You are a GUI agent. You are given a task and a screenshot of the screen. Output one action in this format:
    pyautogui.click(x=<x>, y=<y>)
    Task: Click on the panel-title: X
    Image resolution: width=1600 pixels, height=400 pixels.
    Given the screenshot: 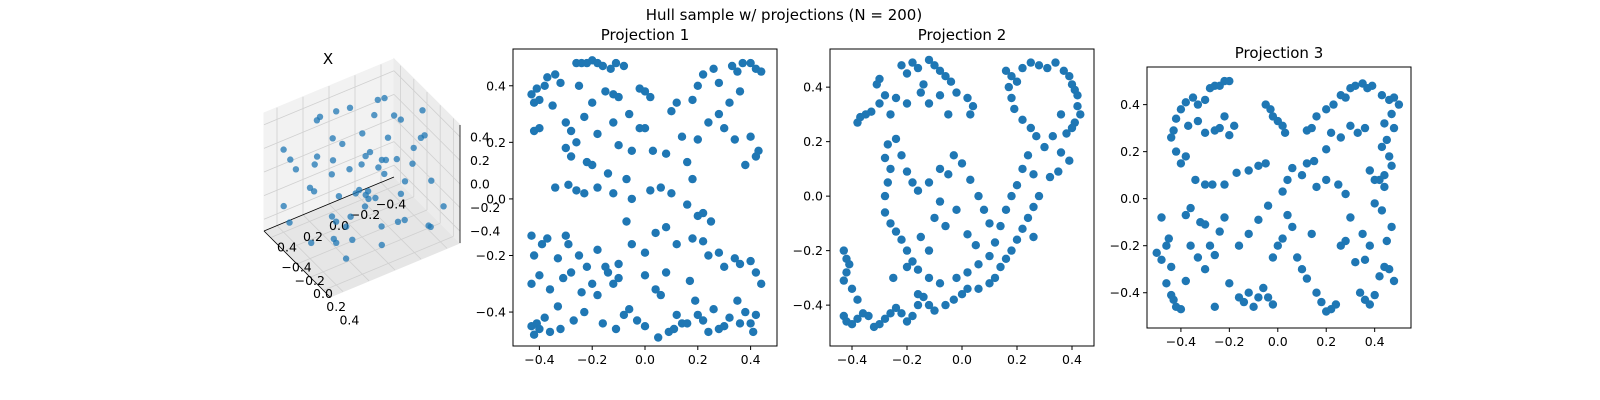 What is the action you would take?
    pyautogui.click(x=328, y=59)
    